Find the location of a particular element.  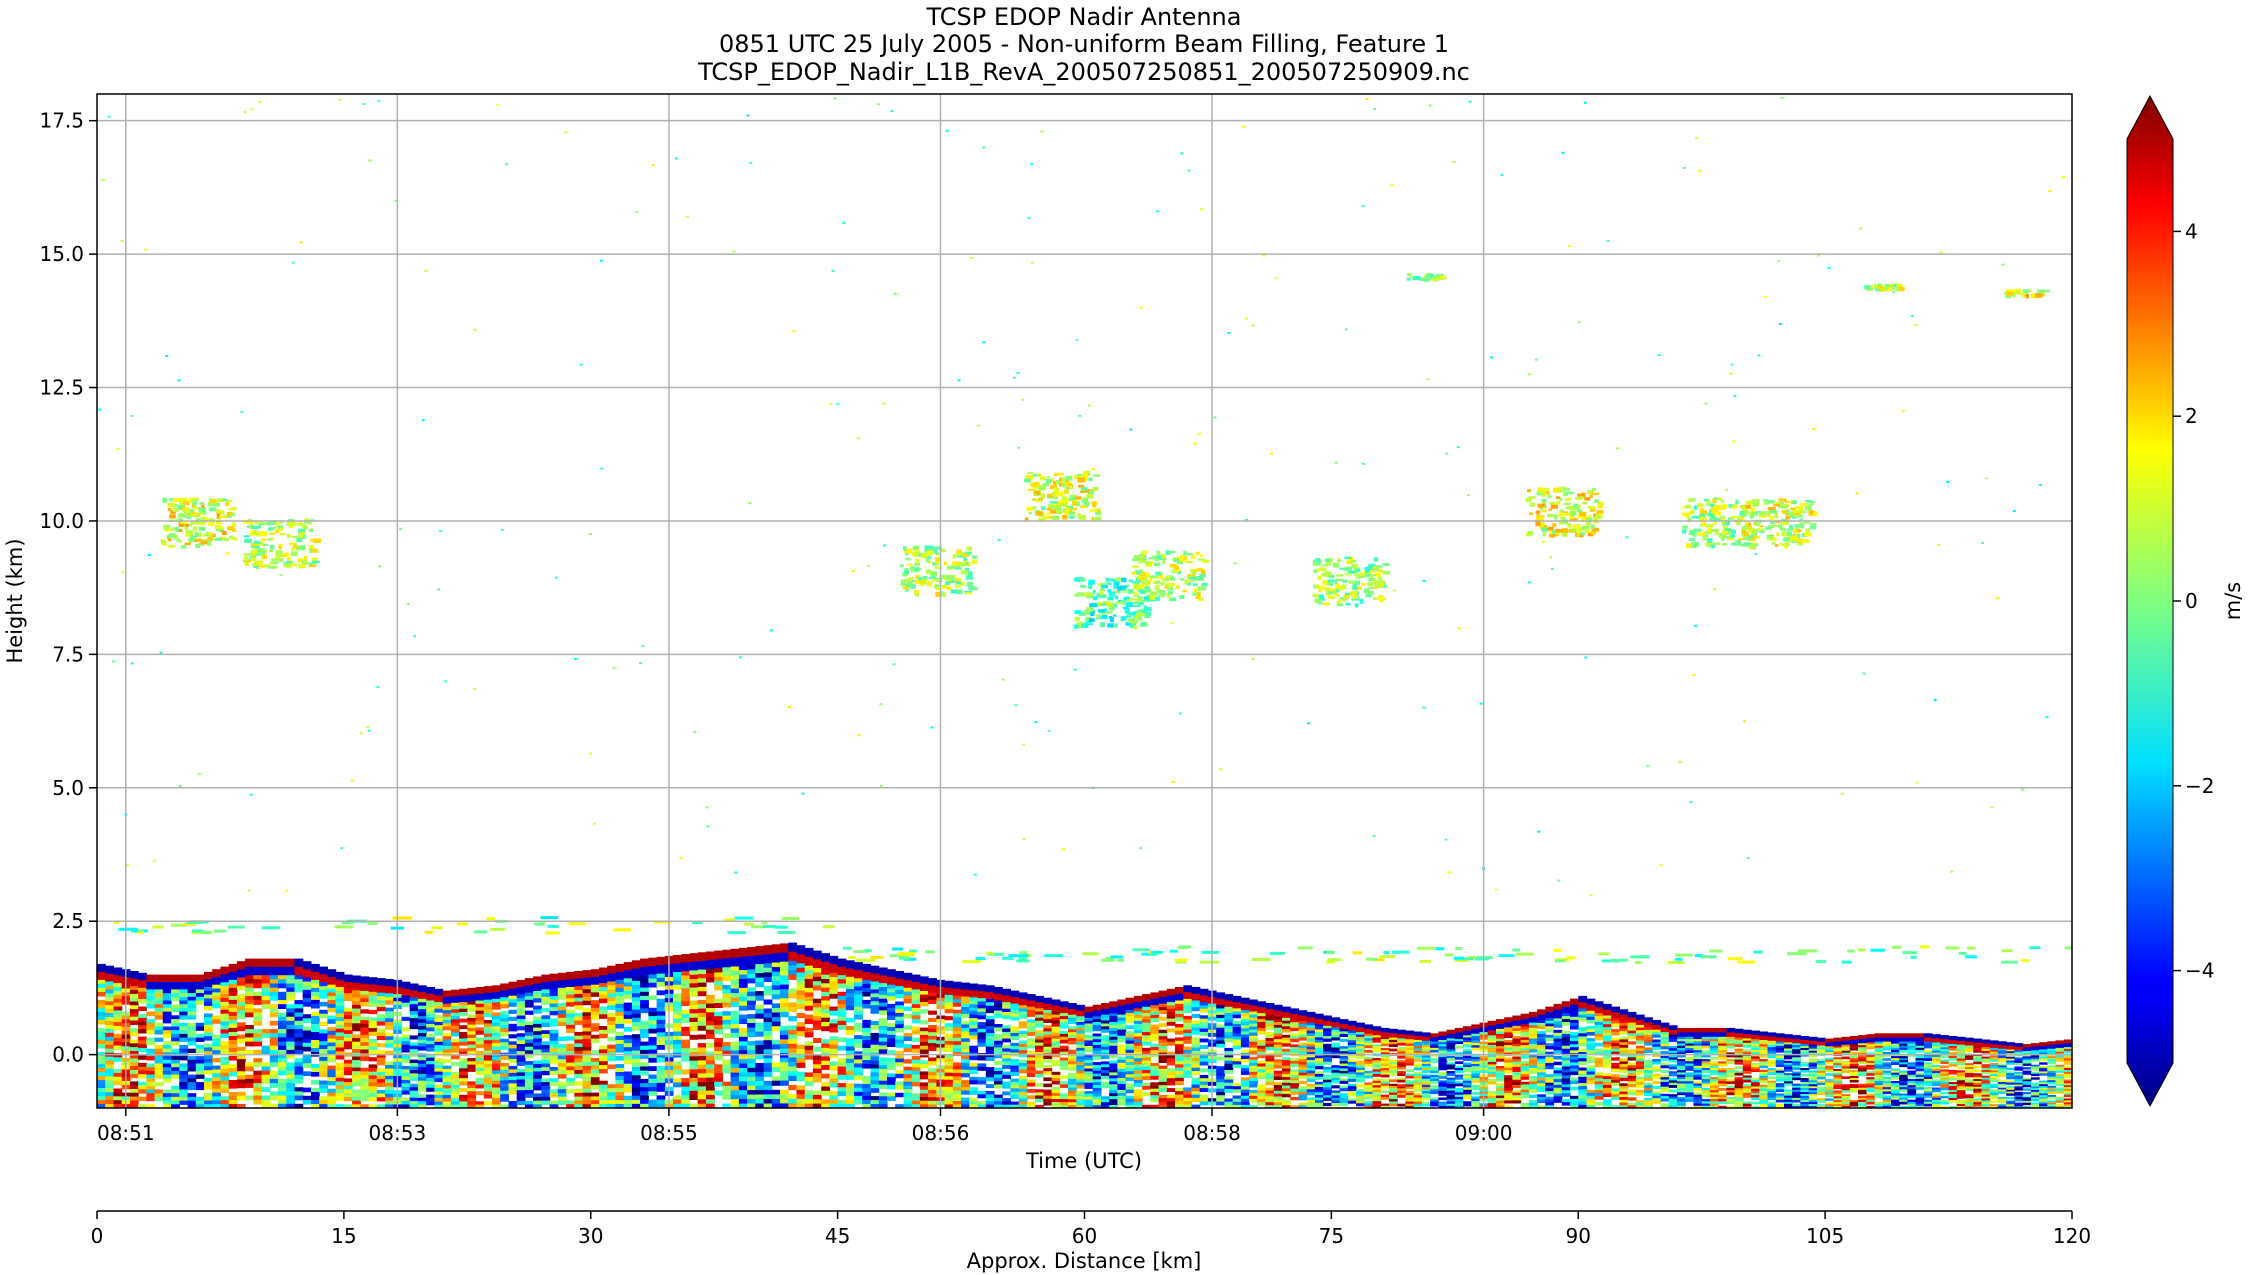

colorbar-axis: 4 2 0 −2 −4 is located at coordinates (2193, 601).